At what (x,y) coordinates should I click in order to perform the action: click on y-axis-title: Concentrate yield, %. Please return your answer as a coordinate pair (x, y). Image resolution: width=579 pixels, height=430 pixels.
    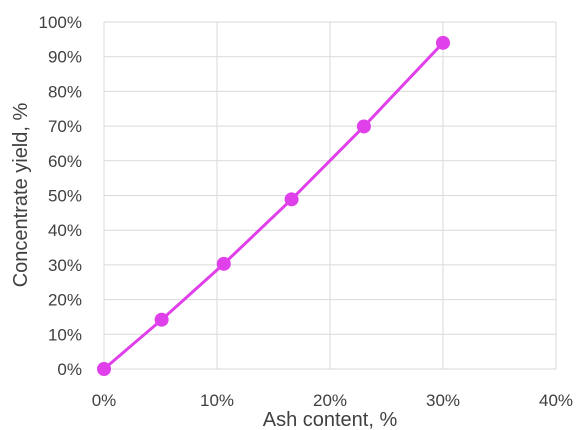
    Looking at the image, I should click on (21, 195).